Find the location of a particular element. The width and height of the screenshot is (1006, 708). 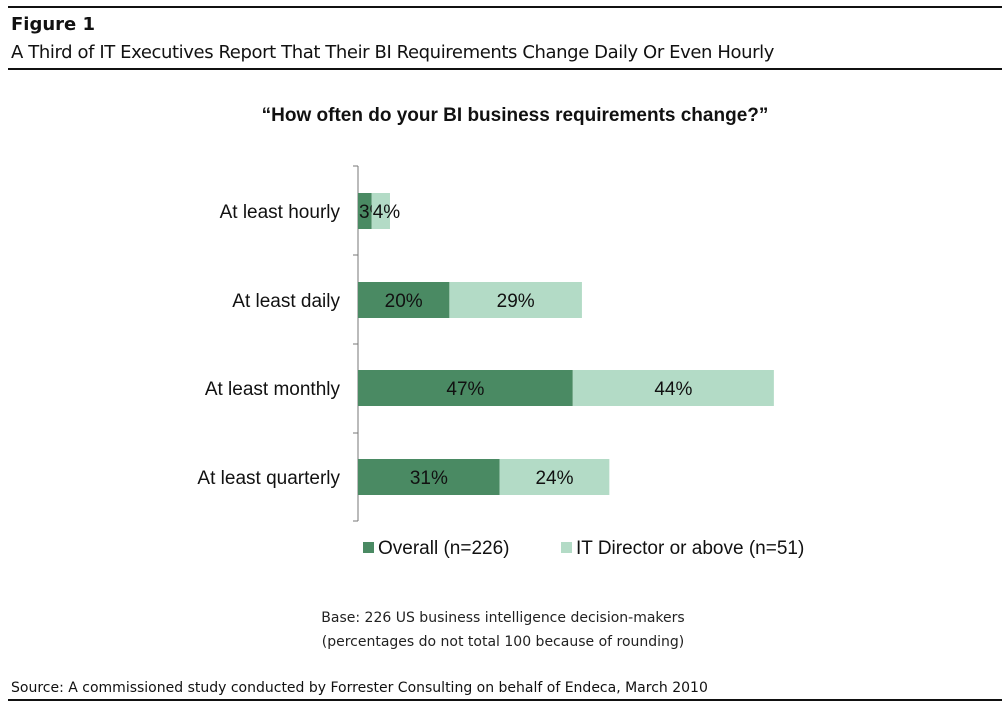

data-label: 47% is located at coordinates (465, 389).